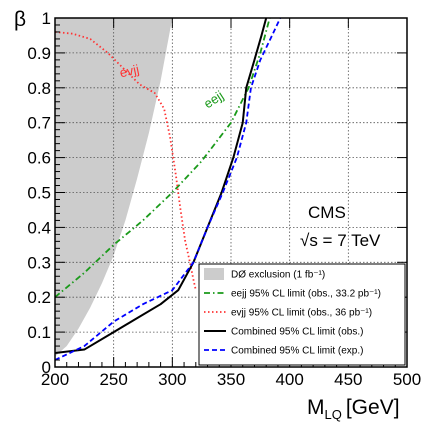 This screenshot has height=423, width=436. What do you see at coordinates (113, 379) in the screenshot?
I see `x-tick-label: 250` at bounding box center [113, 379].